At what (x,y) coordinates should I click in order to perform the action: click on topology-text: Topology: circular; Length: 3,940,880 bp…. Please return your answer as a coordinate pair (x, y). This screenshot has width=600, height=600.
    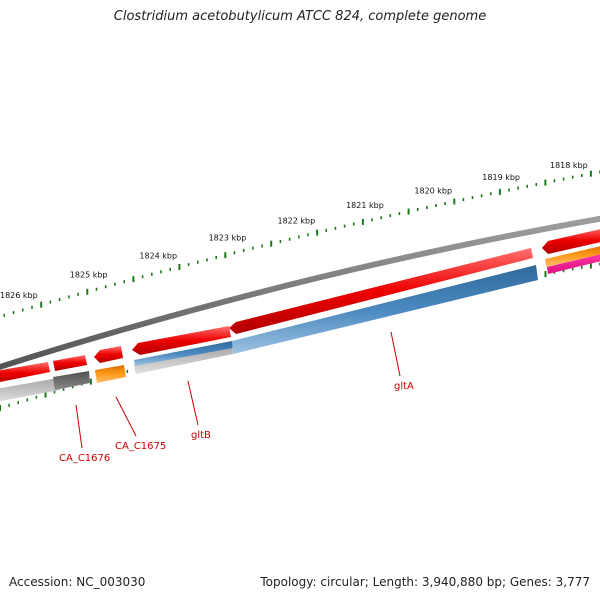
    Looking at the image, I should click on (425, 582).